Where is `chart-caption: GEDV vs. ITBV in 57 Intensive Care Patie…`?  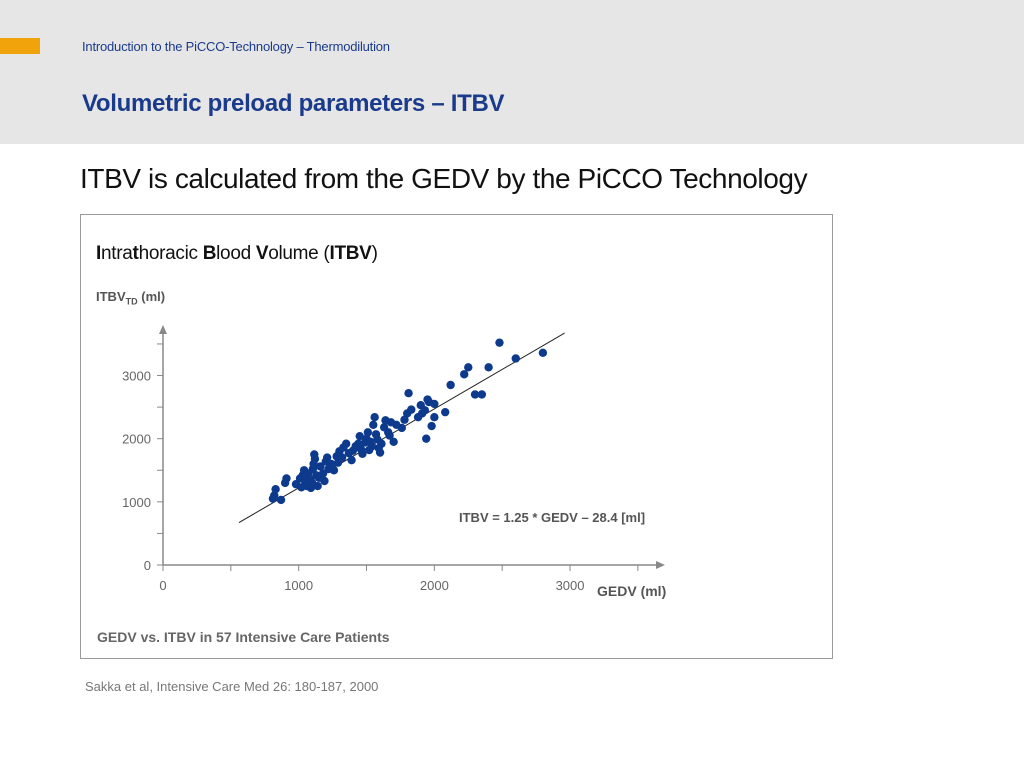 chart-caption: GEDV vs. ITBV in 57 Intensive Care Patie… is located at coordinates (243, 637).